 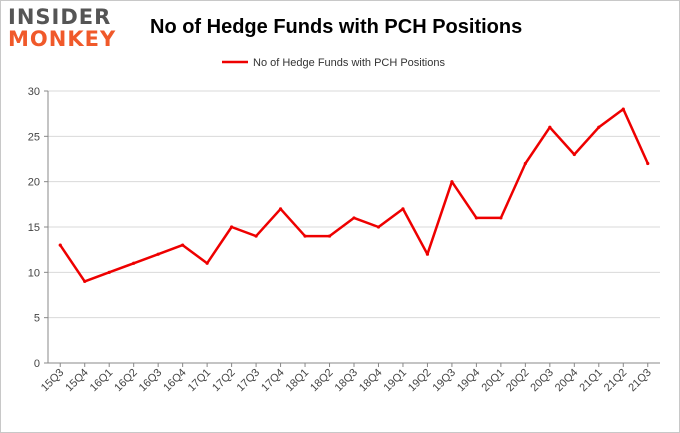 I want to click on x-tick-label: 18Q2, so click(x=322, y=381).